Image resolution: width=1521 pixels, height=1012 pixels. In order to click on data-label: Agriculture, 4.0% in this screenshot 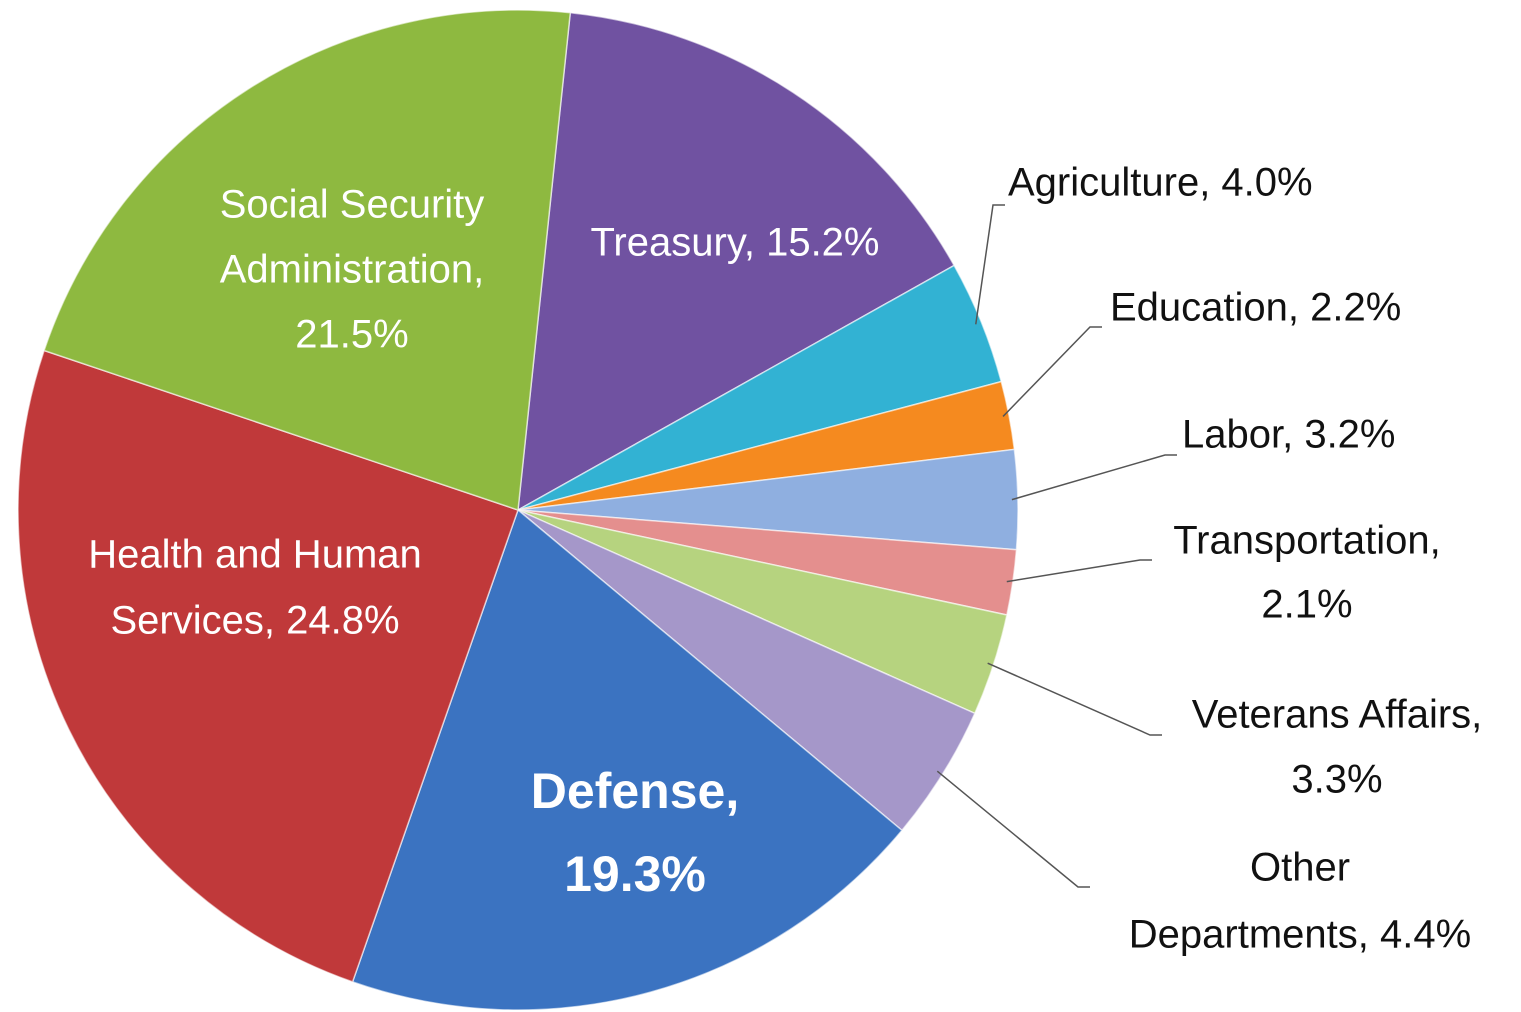, I will do `click(1160, 183)`.